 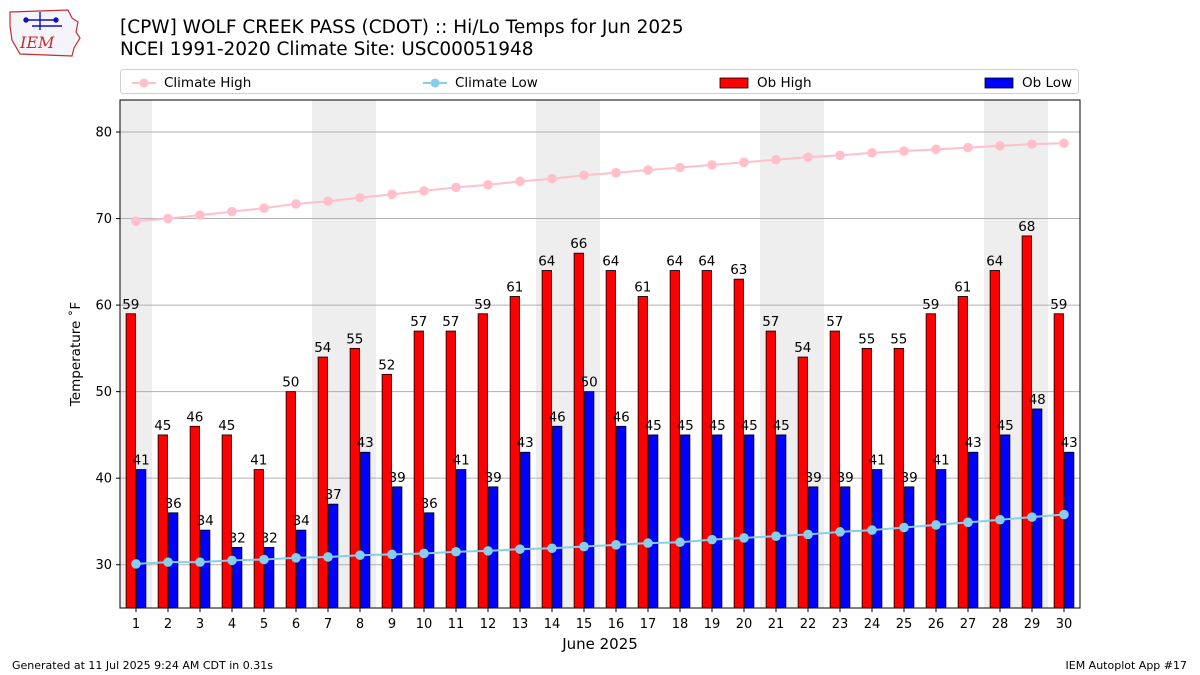 I want to click on ob-low-value-label: 34, so click(x=205, y=521).